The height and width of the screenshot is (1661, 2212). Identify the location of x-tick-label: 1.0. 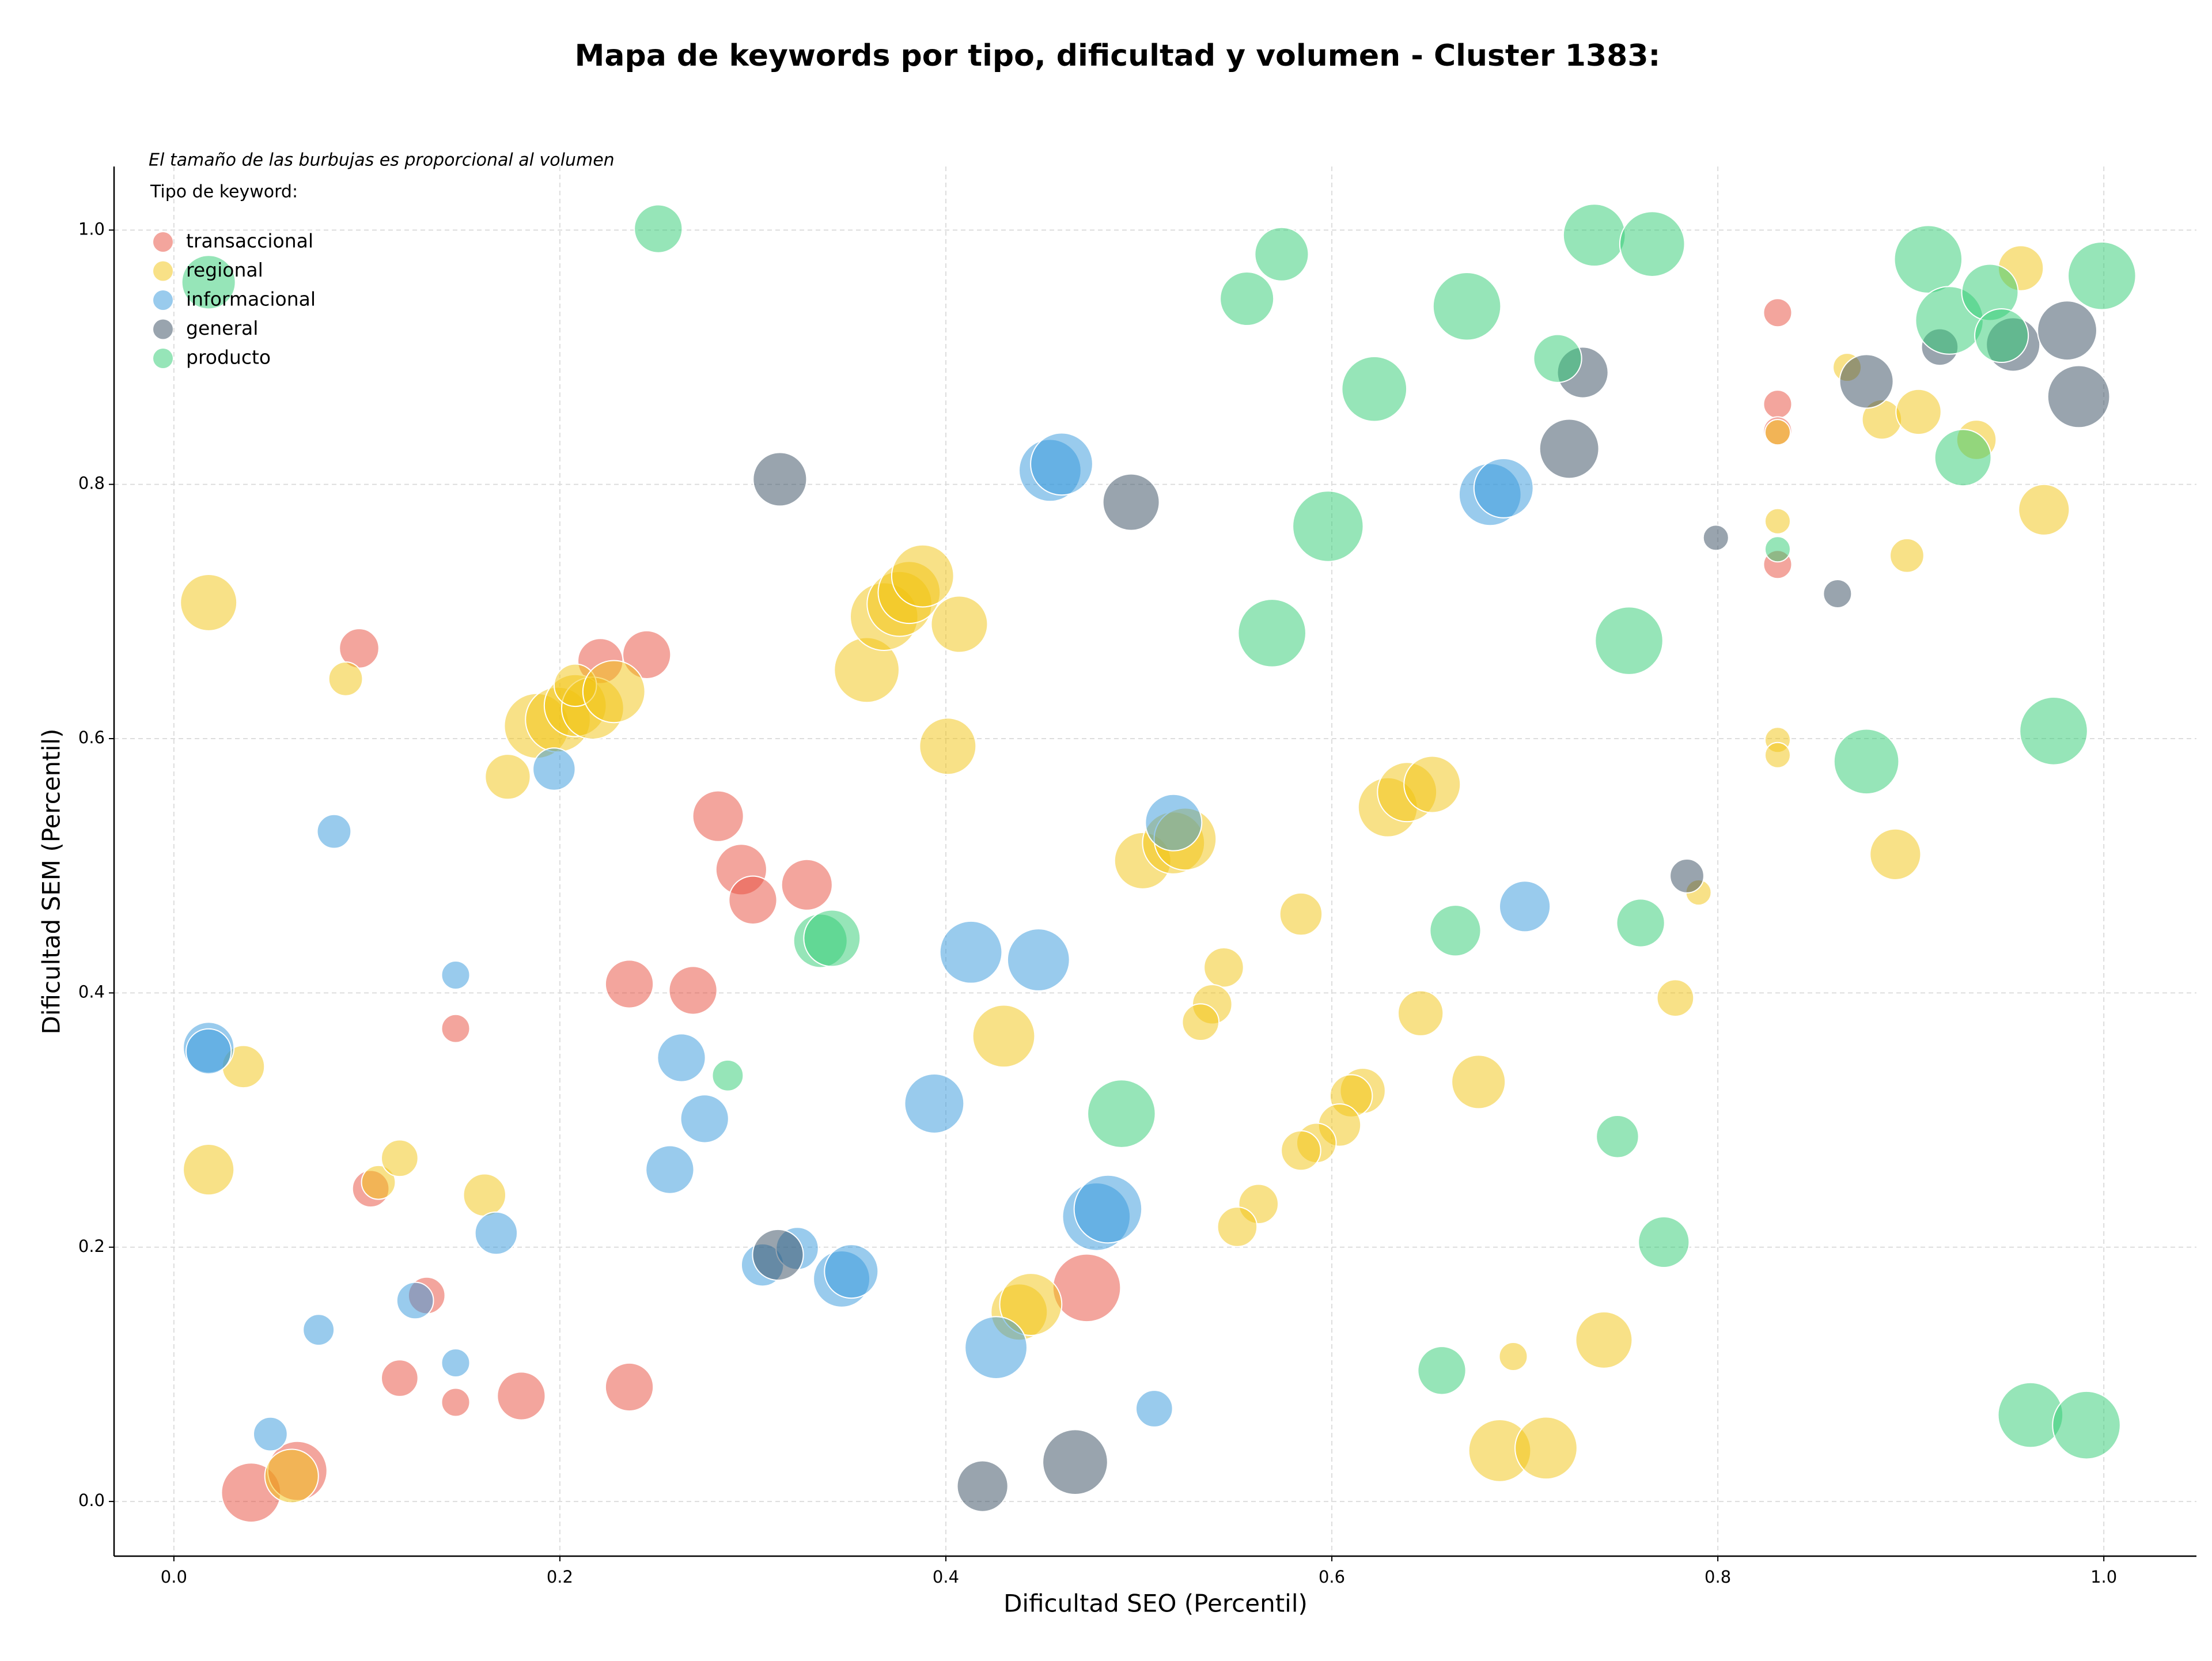
(2103, 1577).